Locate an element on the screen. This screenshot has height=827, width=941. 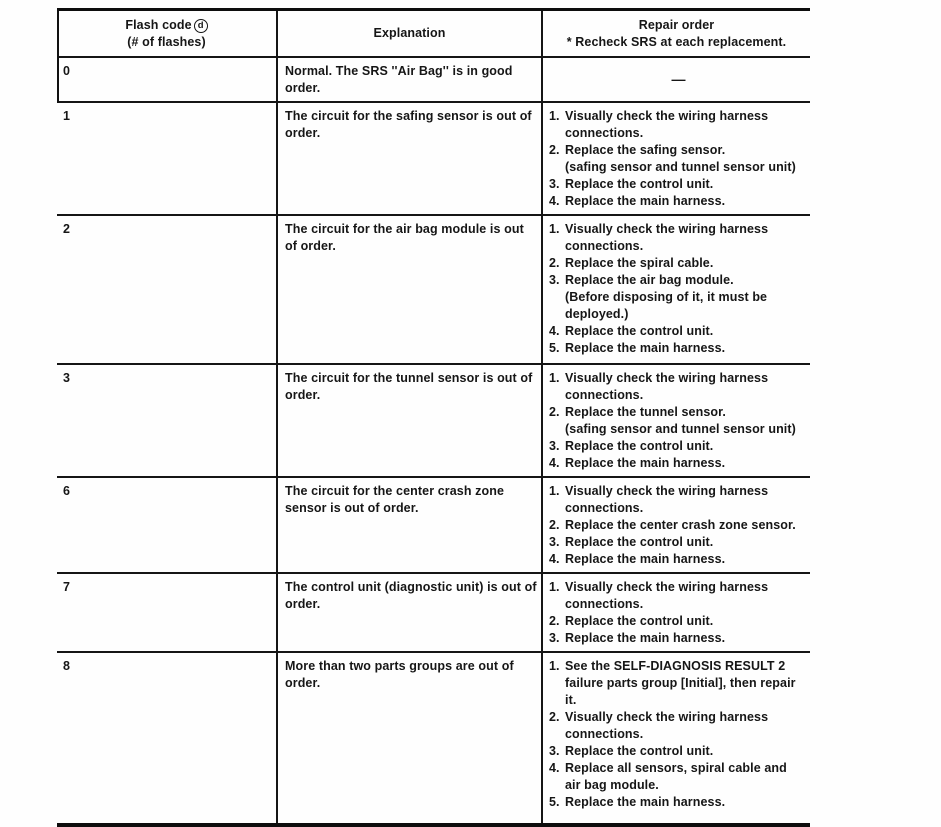
no-repair-dash: — is located at coordinates (678, 79).